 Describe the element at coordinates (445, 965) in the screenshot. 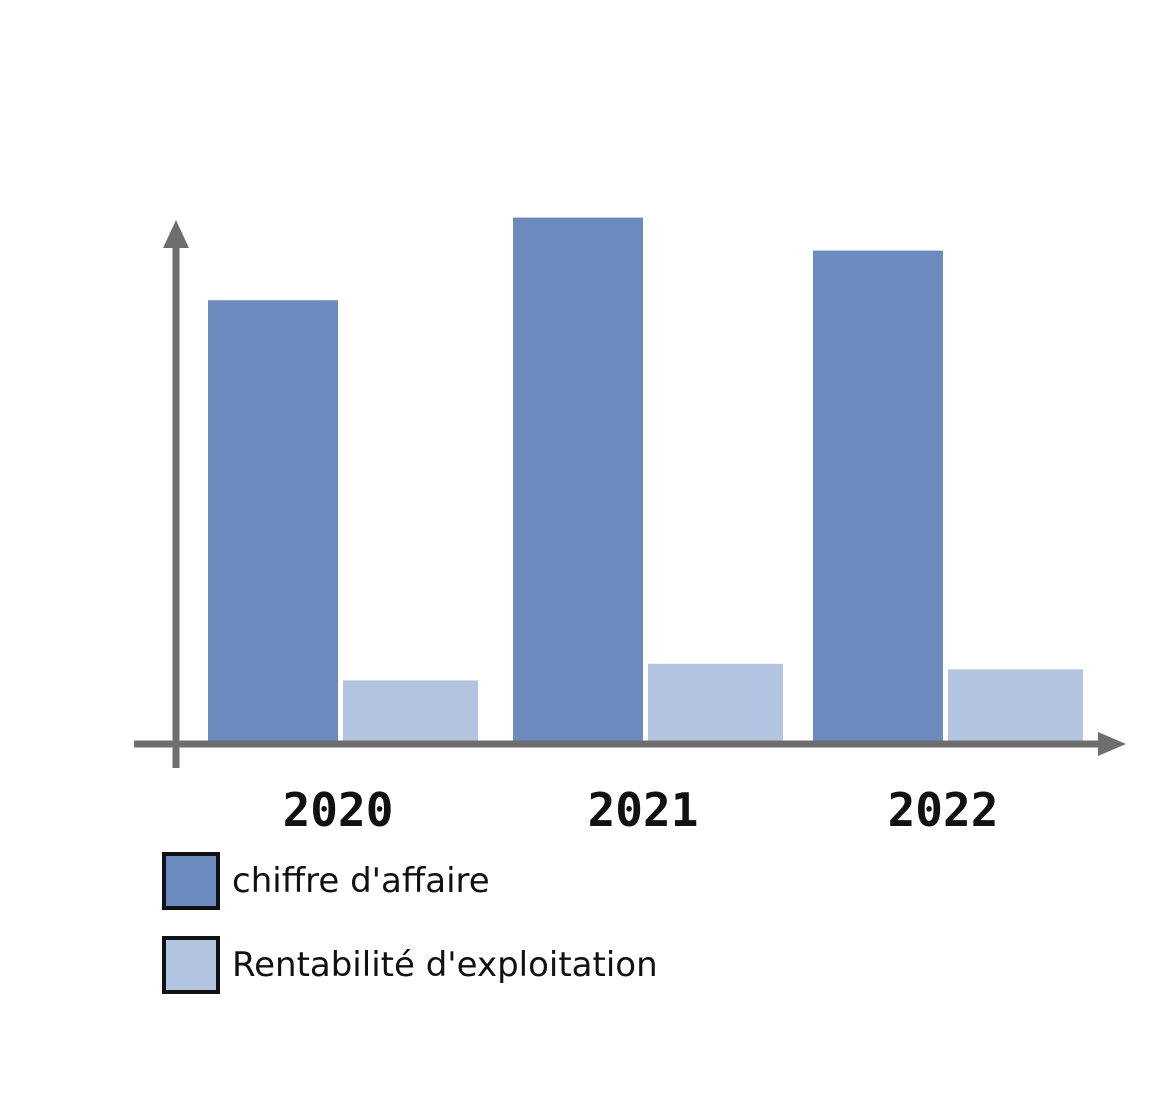

I see `legend-label-profitability: Rentabilité d'exploitation` at that location.